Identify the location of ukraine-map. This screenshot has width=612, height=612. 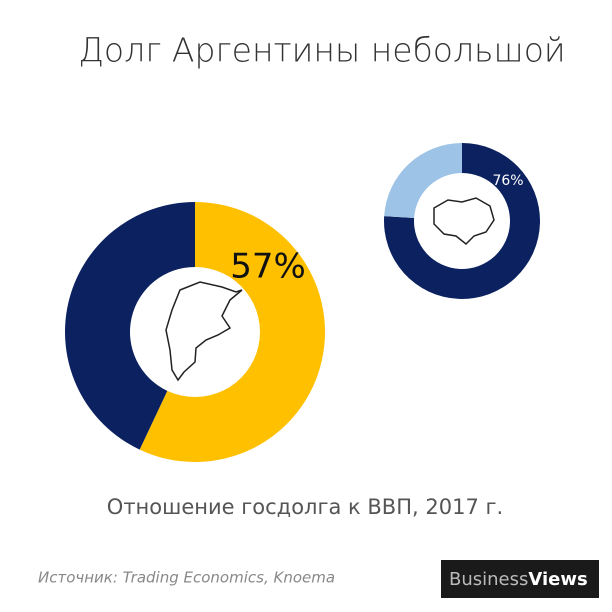
(464, 221).